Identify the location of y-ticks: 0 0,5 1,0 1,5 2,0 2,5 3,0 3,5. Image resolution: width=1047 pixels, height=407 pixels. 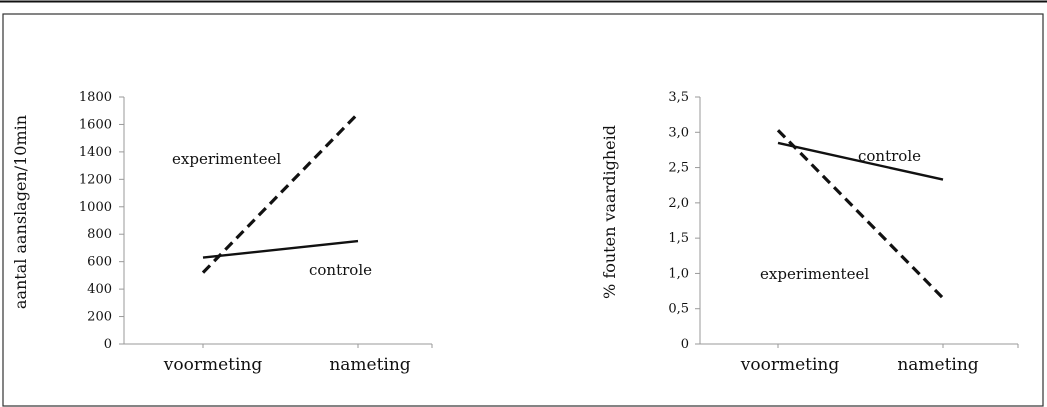
(684, 221).